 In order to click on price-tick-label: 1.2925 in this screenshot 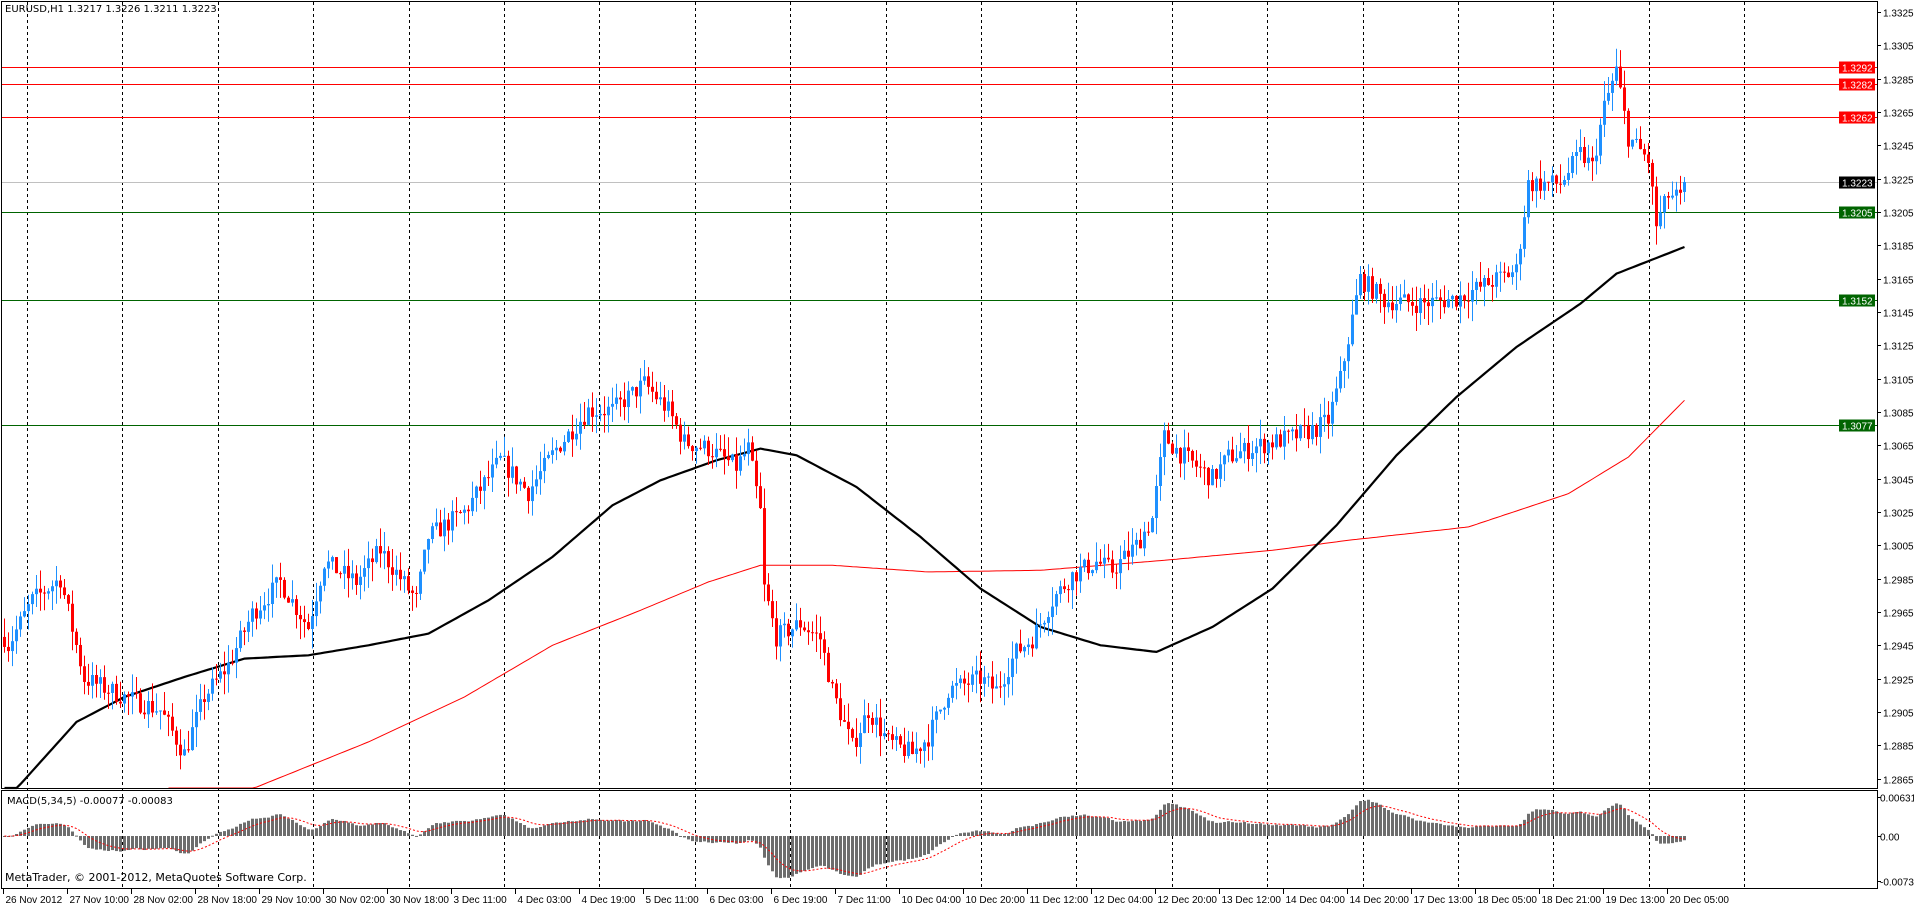, I will do `click(1898, 681)`.